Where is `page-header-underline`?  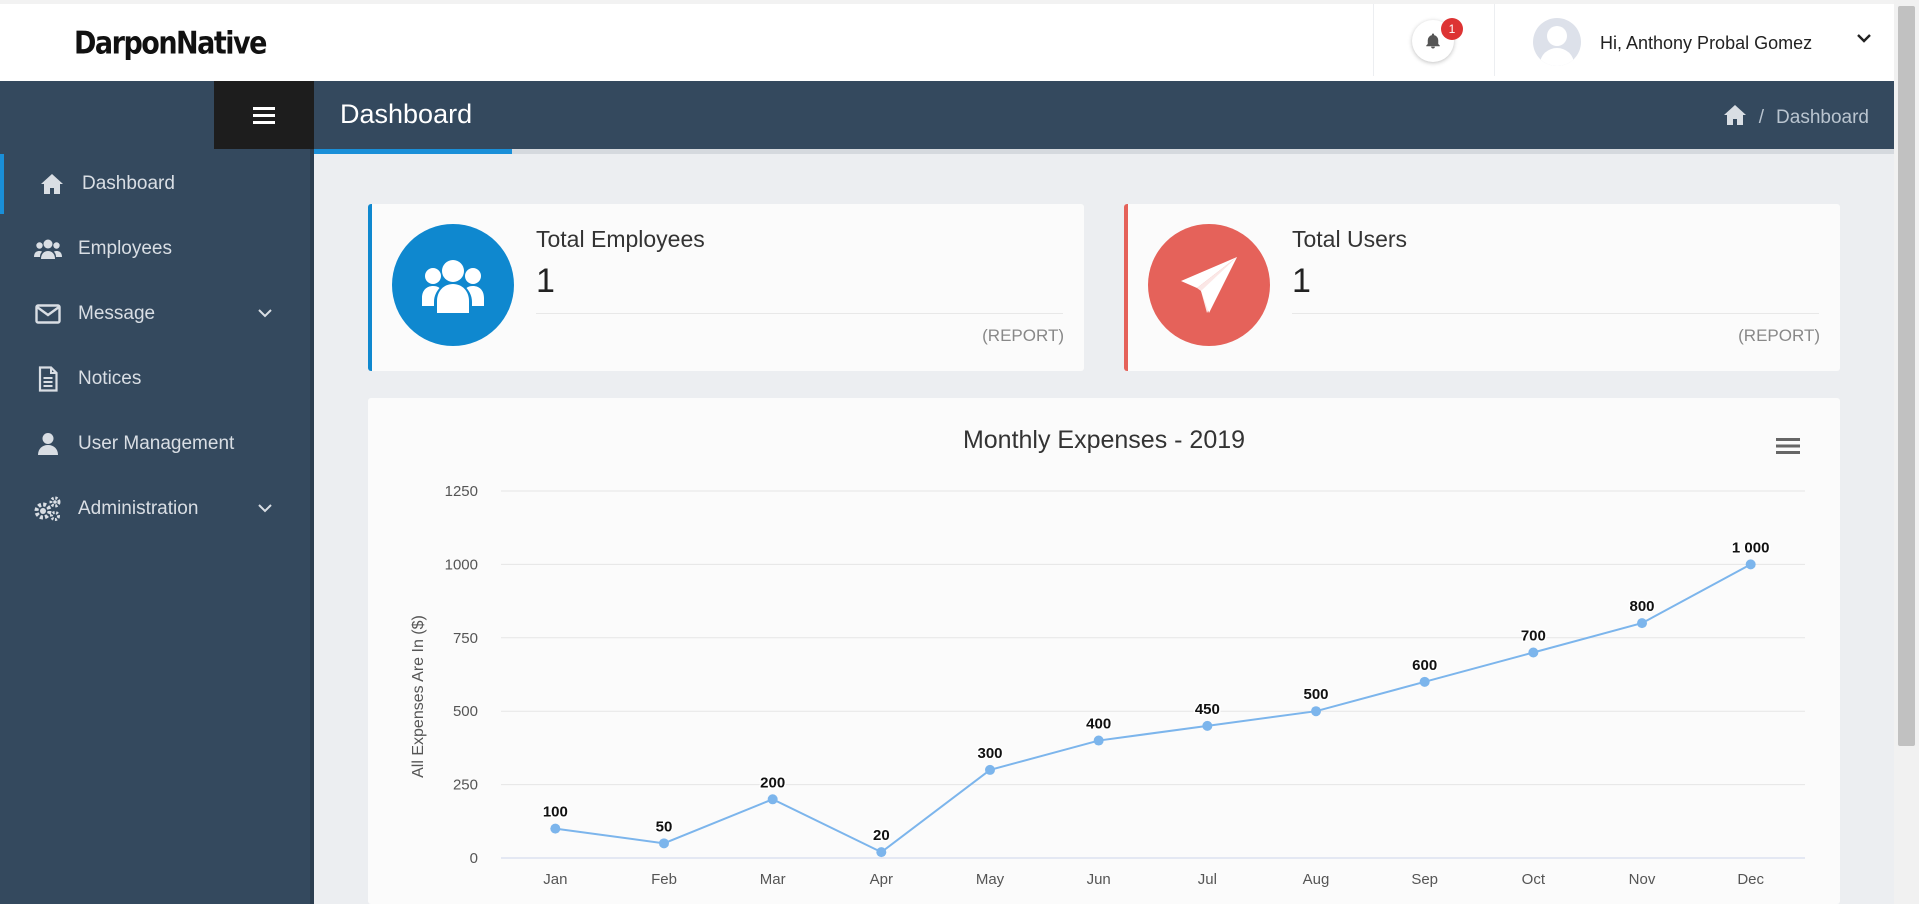
page-header-underline is located at coordinates (1104, 151).